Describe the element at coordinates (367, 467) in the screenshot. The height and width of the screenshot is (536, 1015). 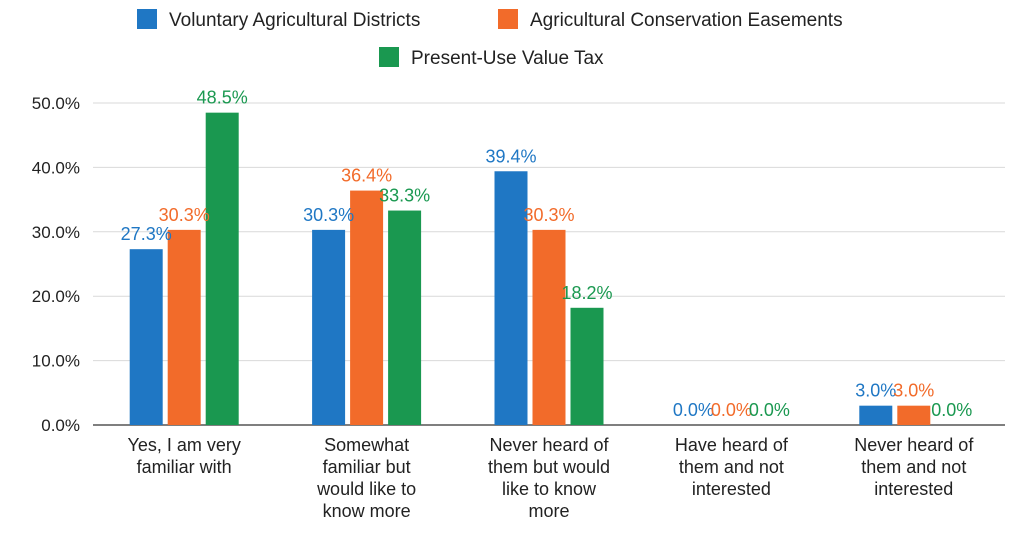
I see `x-category-label-line: familiar but` at that location.